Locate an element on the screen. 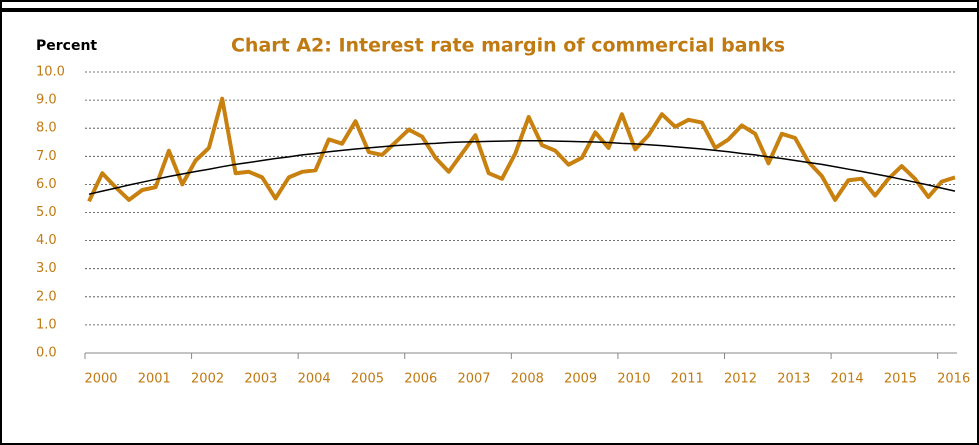 This screenshot has width=979, height=445. y-tick-label: 4.0 is located at coordinates (46, 240).